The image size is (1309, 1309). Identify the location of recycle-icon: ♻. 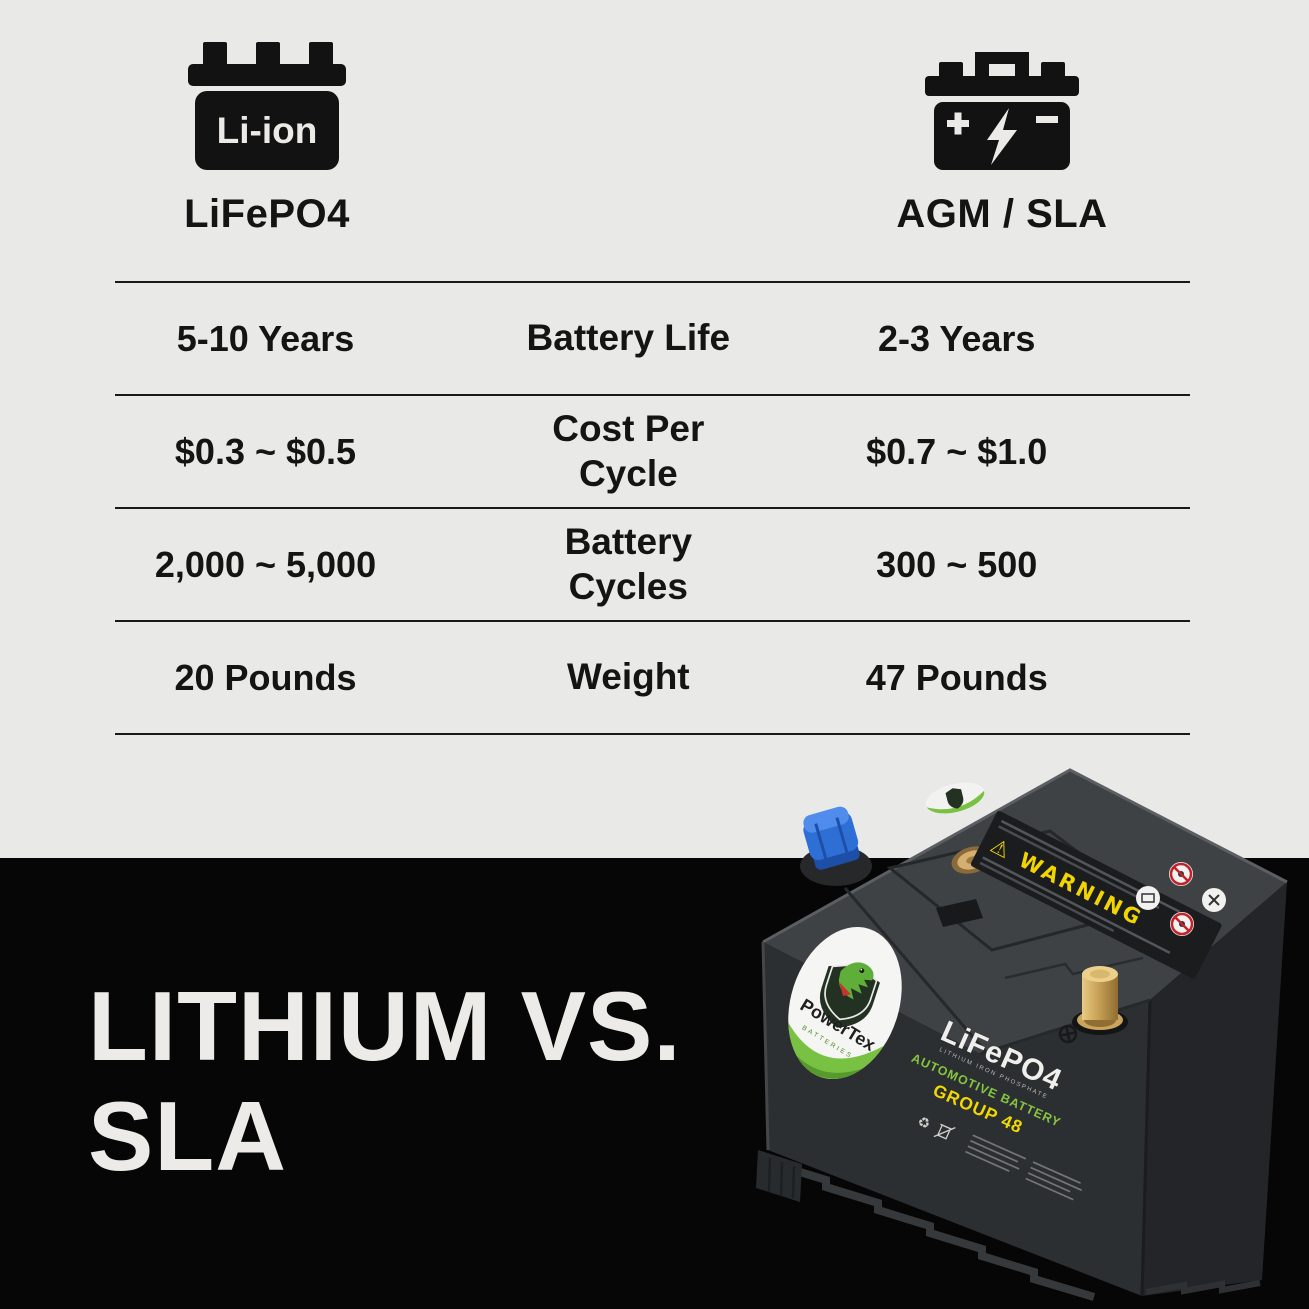
(924, 1123).